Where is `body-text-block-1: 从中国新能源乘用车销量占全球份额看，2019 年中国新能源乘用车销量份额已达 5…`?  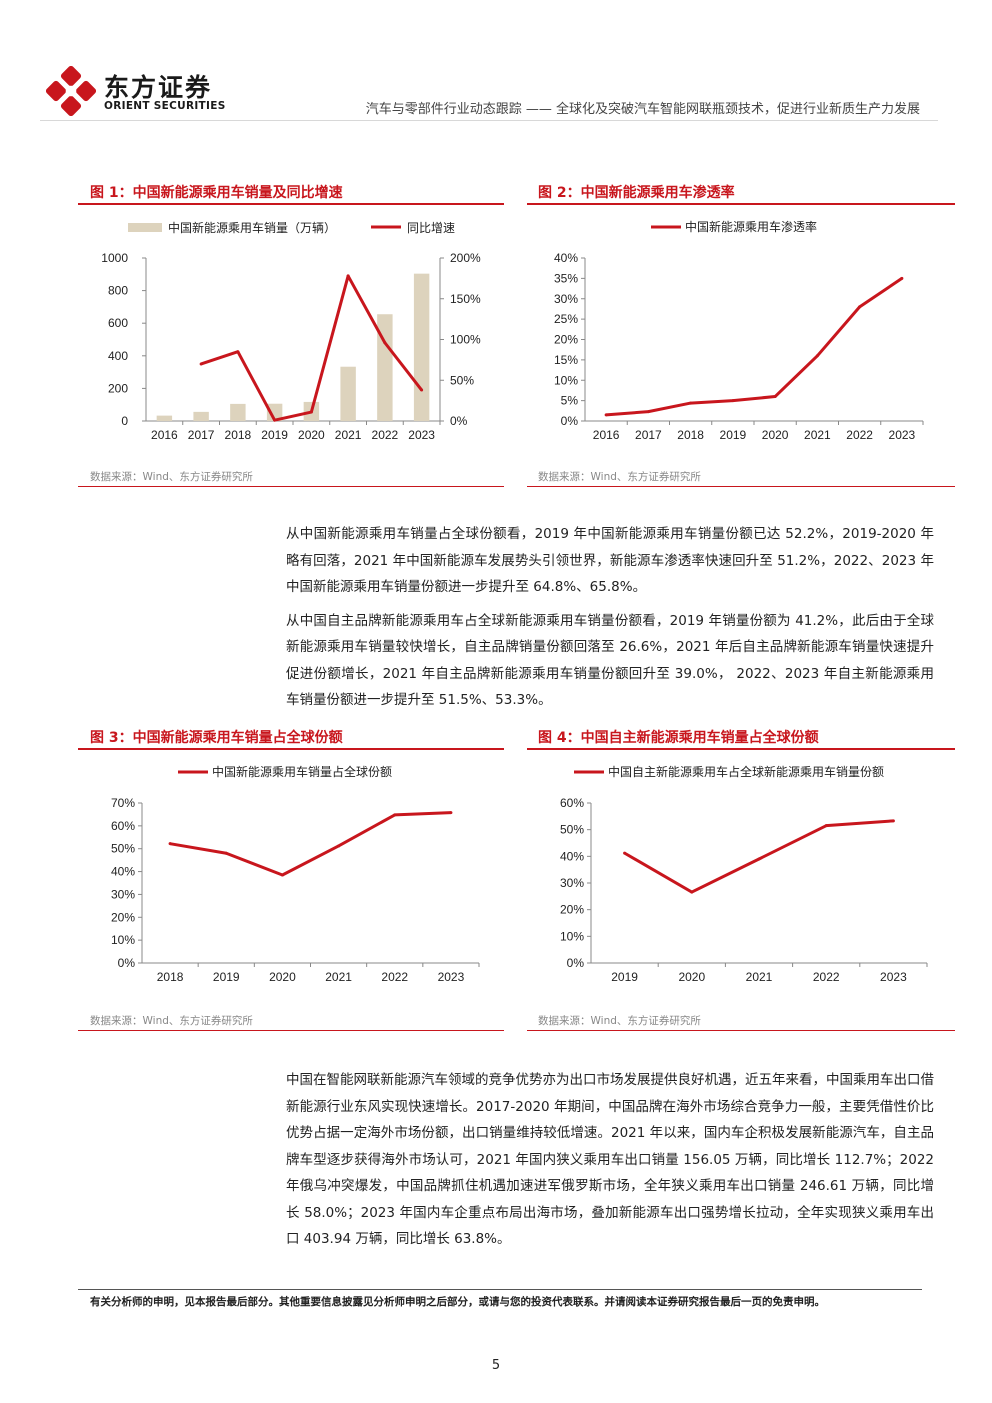 body-text-block-1: 从中国新能源乘用车销量占全球份额看，2019 年中国新能源乘用车销量份额已达 5… is located at coordinates (610, 617).